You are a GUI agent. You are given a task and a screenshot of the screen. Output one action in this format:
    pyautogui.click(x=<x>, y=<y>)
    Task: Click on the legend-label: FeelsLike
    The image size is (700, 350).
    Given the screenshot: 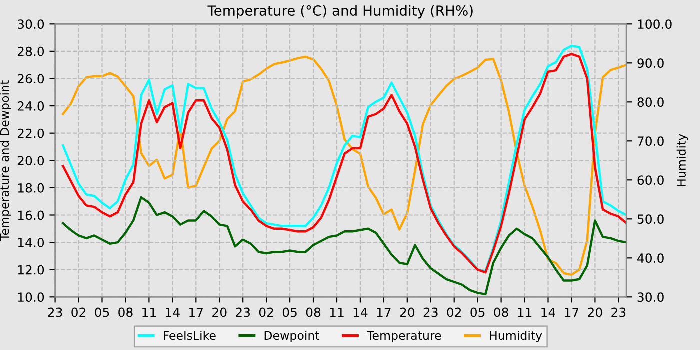 What is the action you would take?
    pyautogui.click(x=190, y=335)
    